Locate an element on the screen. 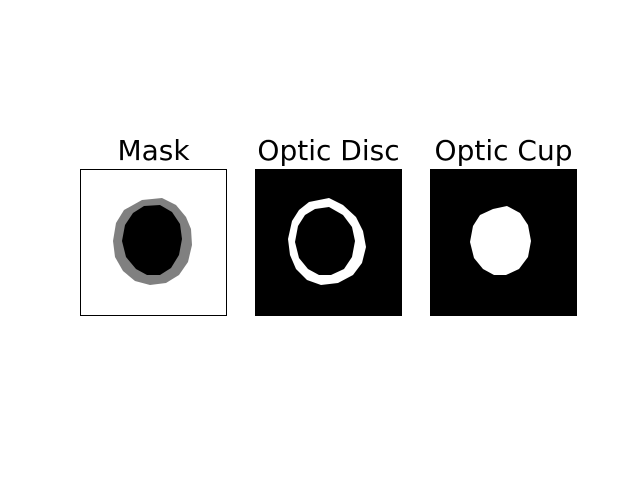 This screenshot has height=480, width=640. optic-disc-image is located at coordinates (328, 242).